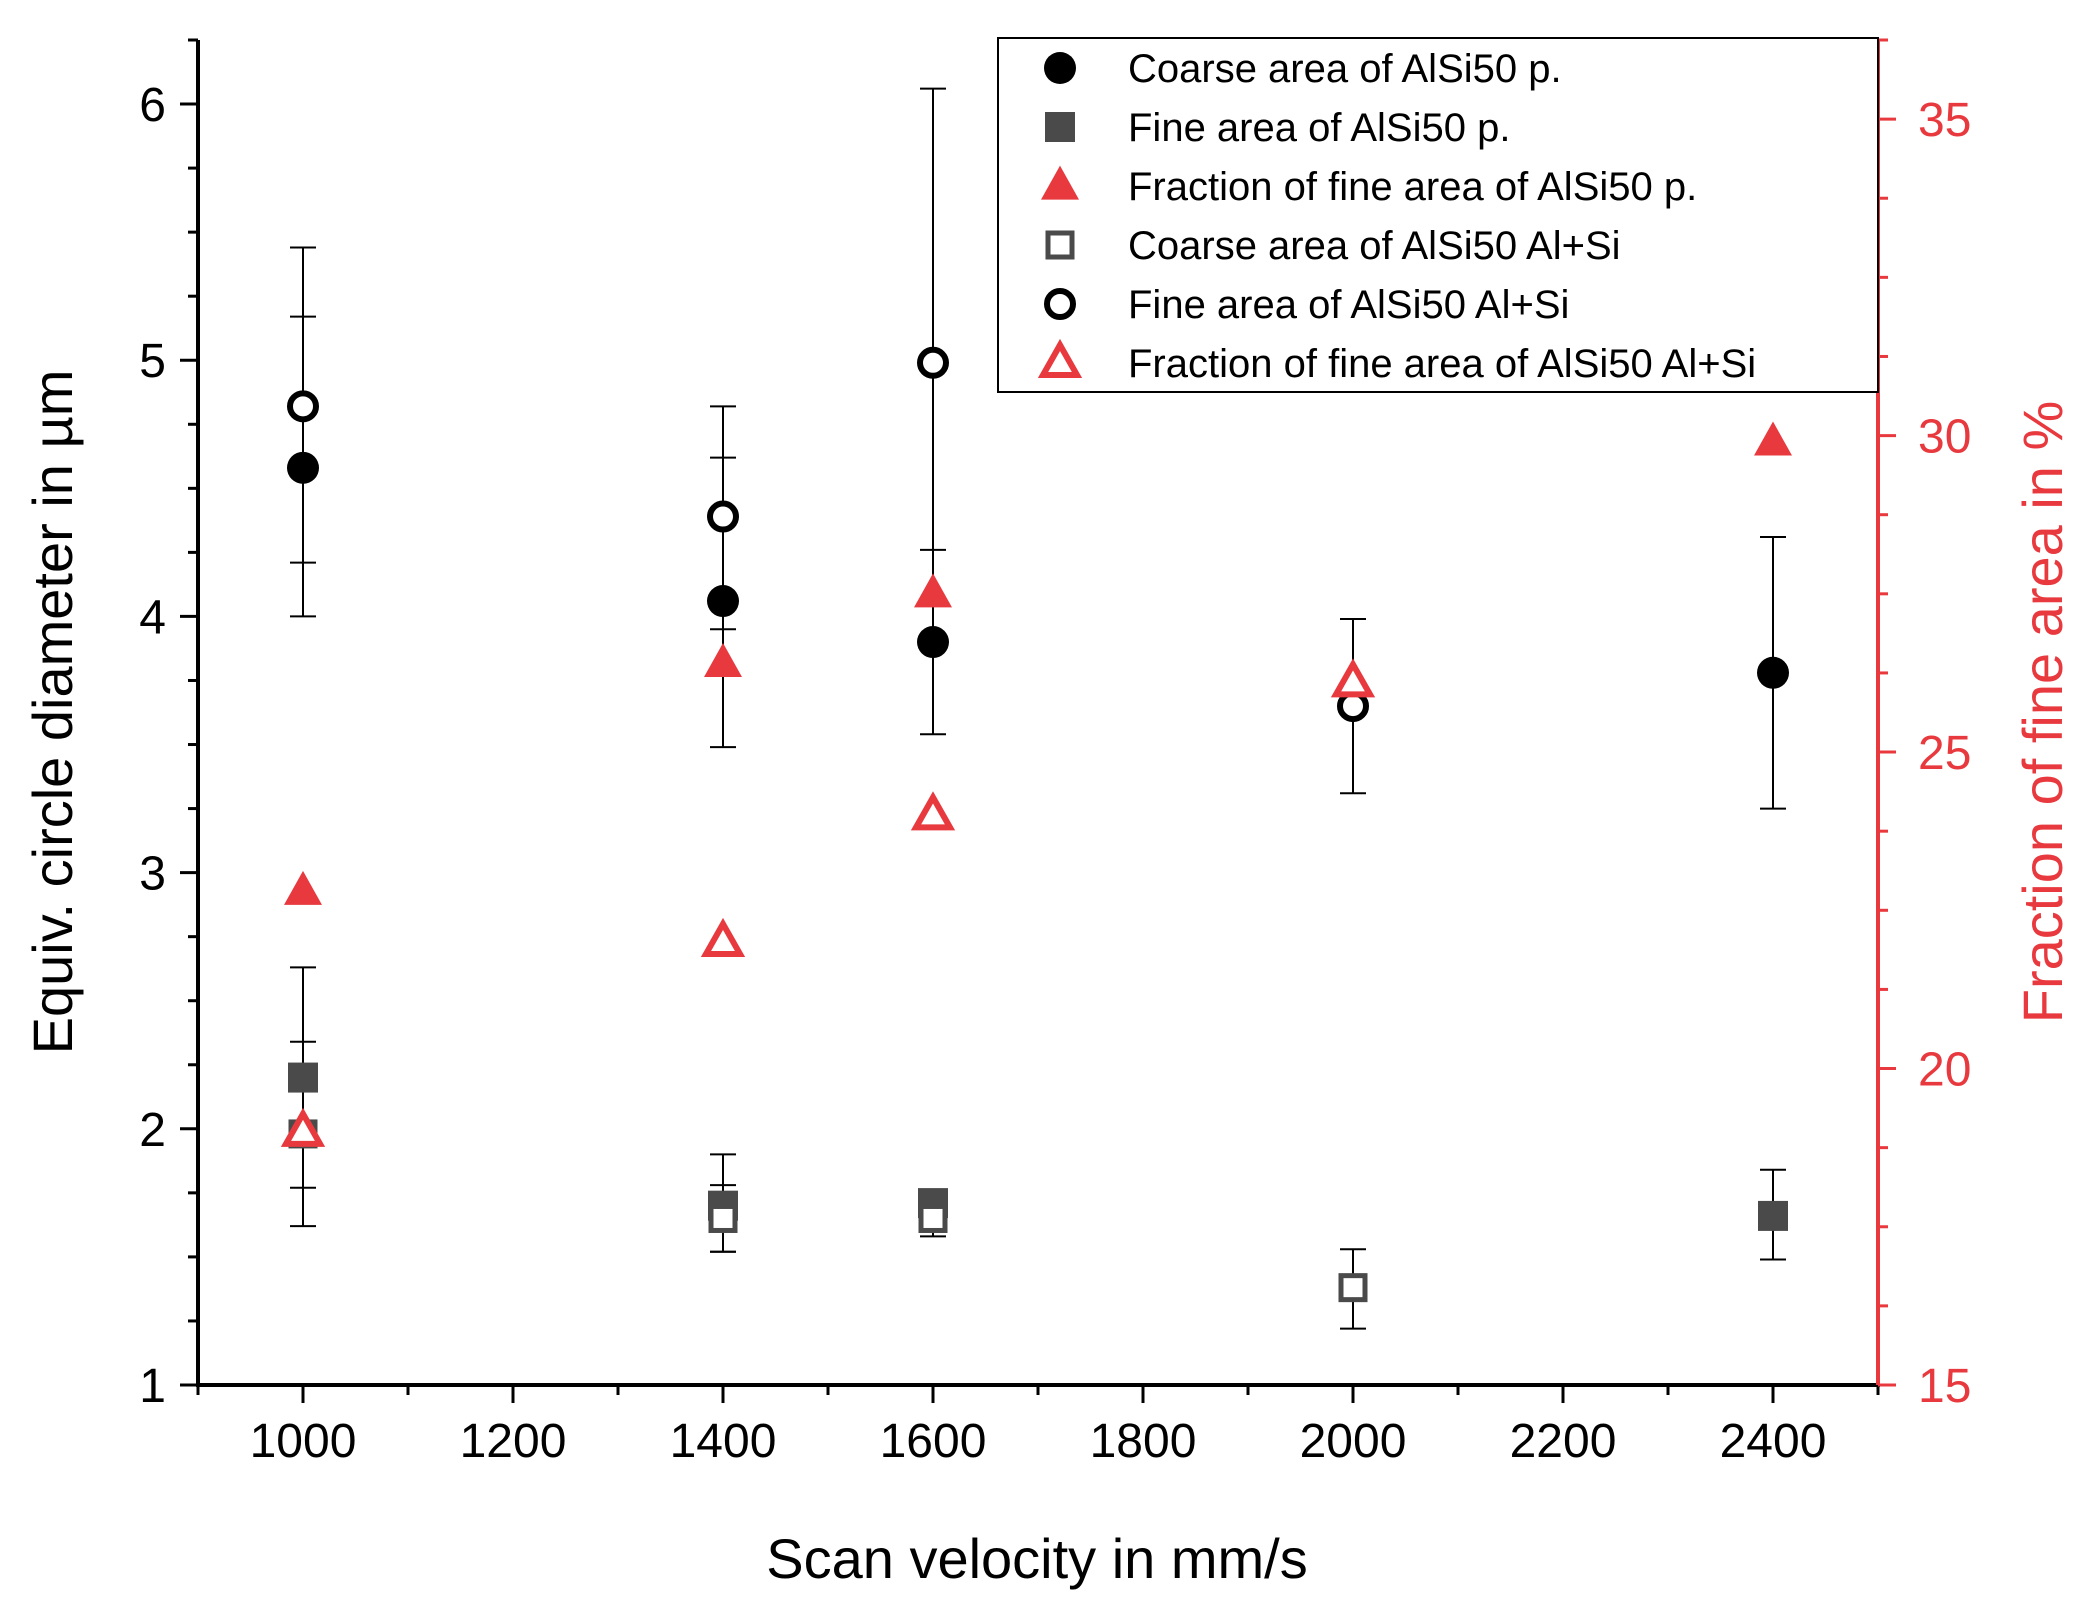  Describe the element at coordinates (1944, 120) in the screenshot. I see `y2-tick-label: 35` at that location.